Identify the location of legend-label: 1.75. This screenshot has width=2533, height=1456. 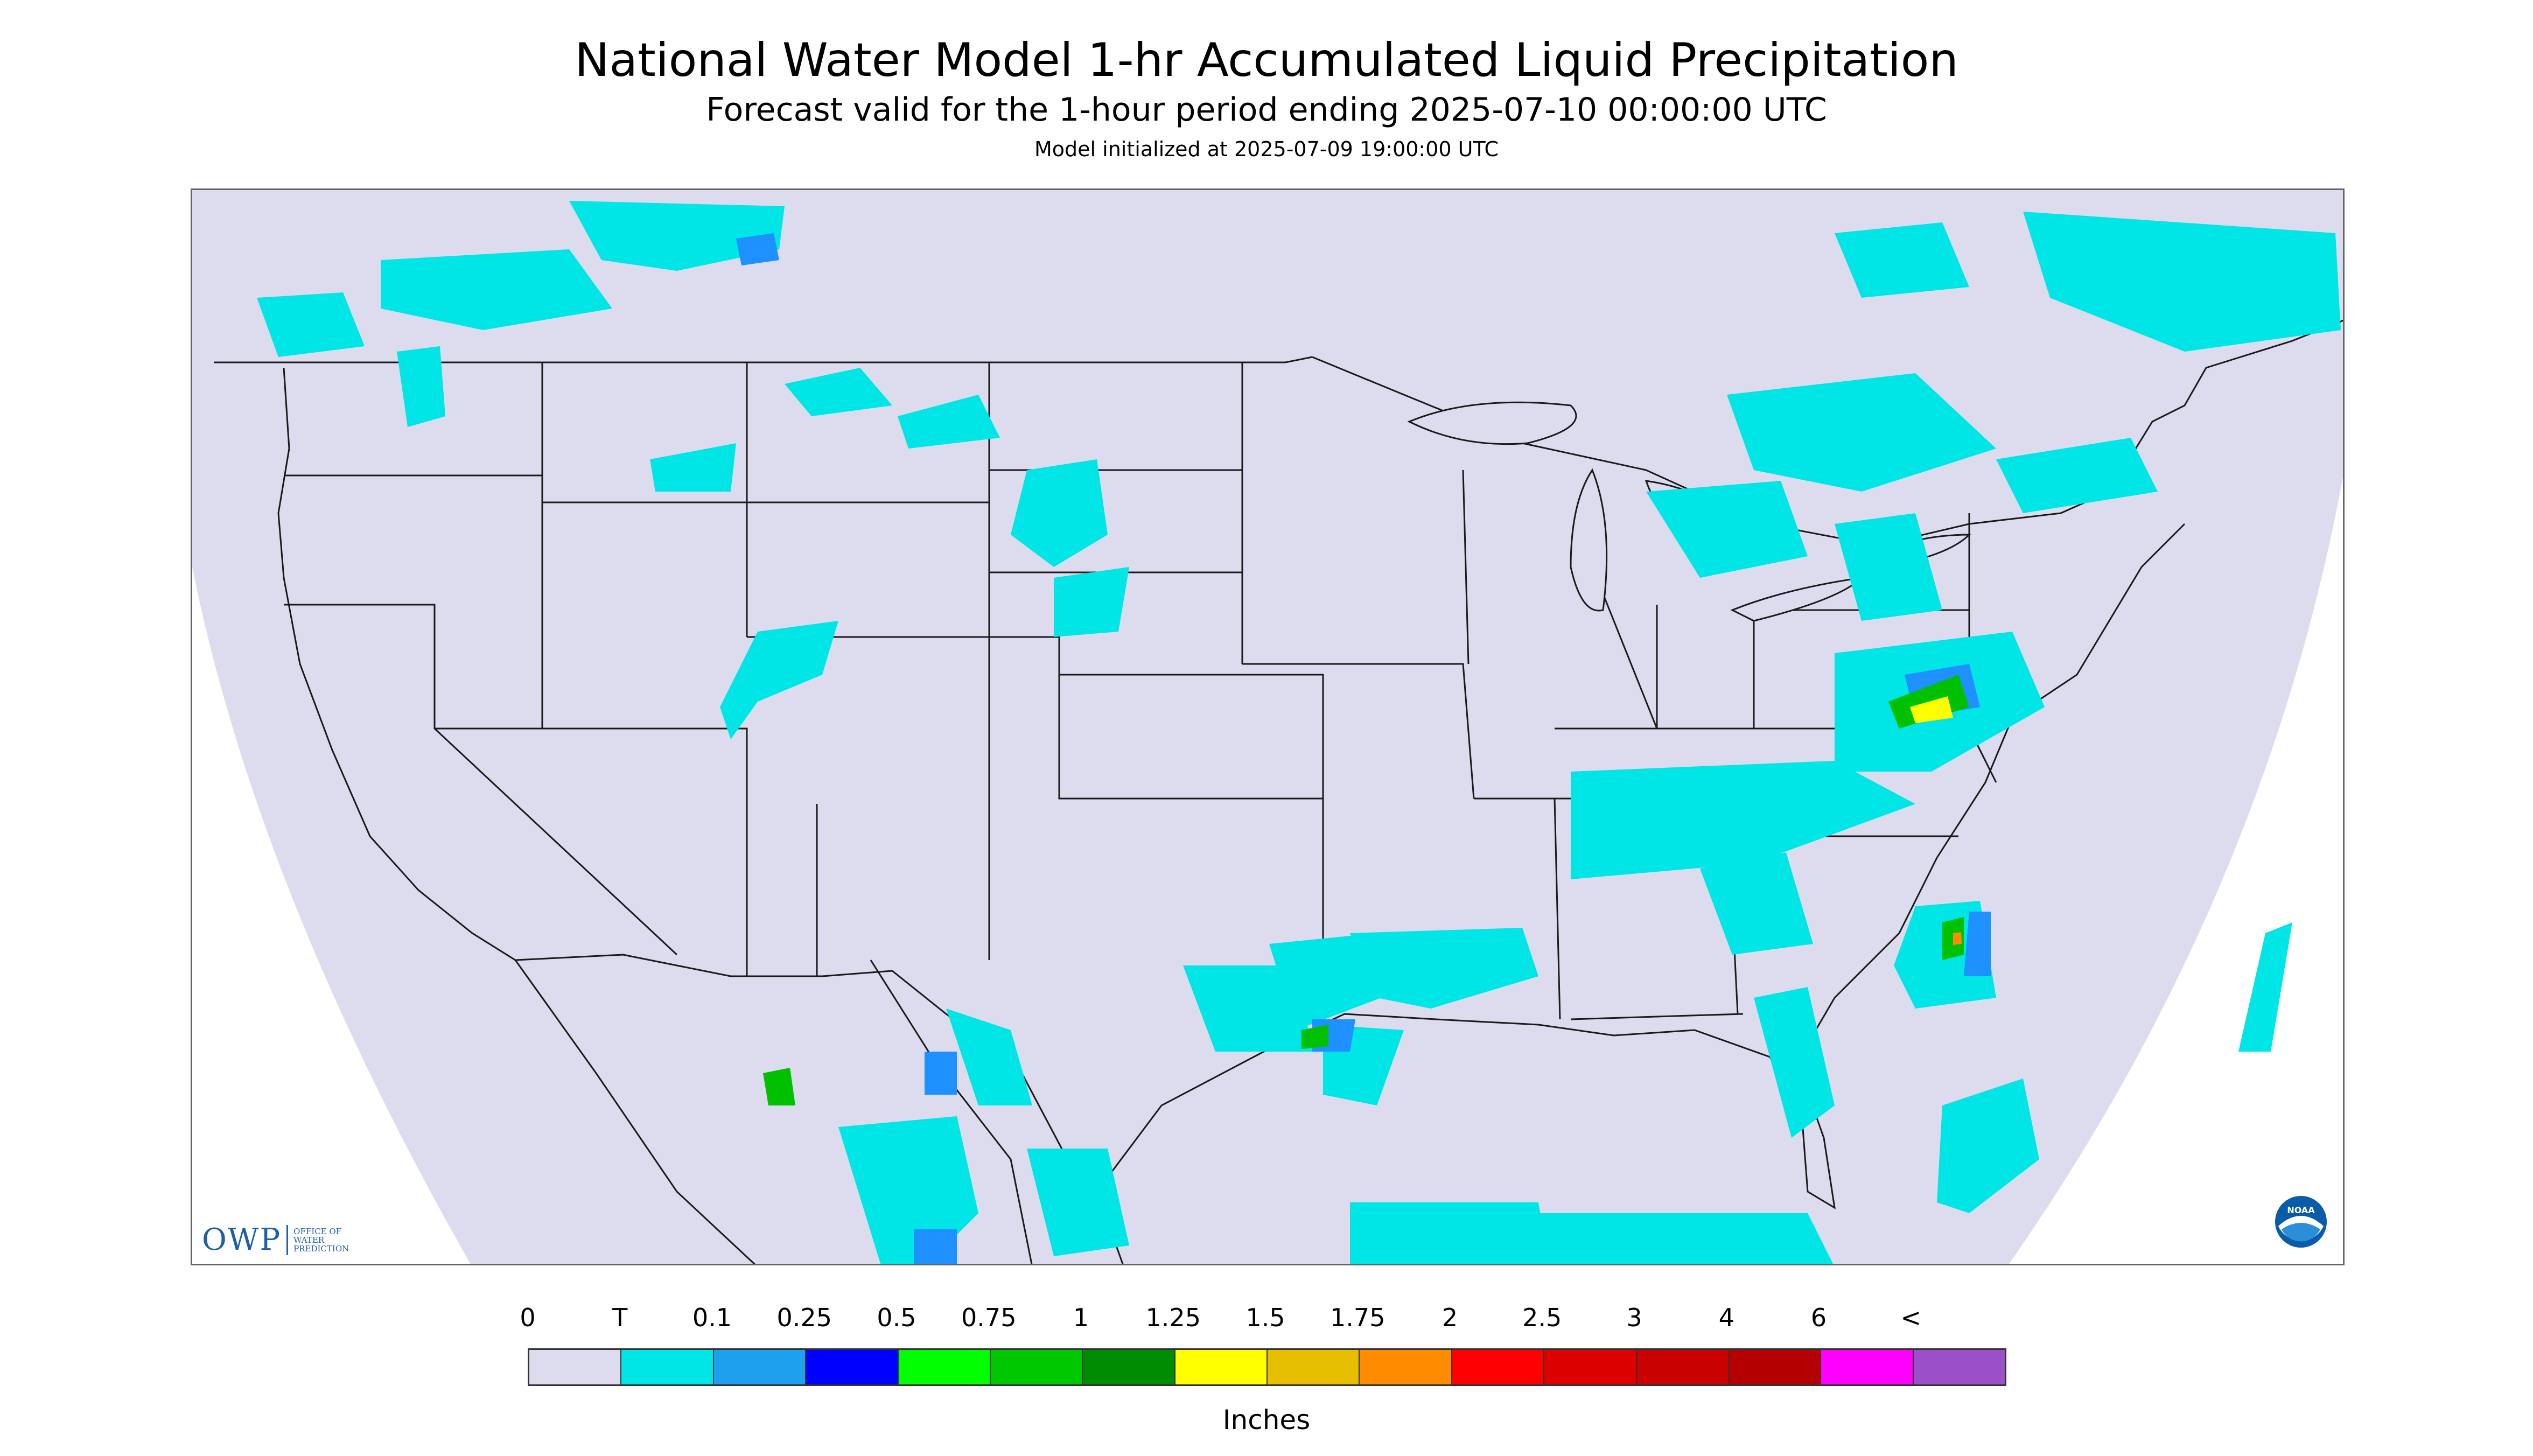
(1358, 1317).